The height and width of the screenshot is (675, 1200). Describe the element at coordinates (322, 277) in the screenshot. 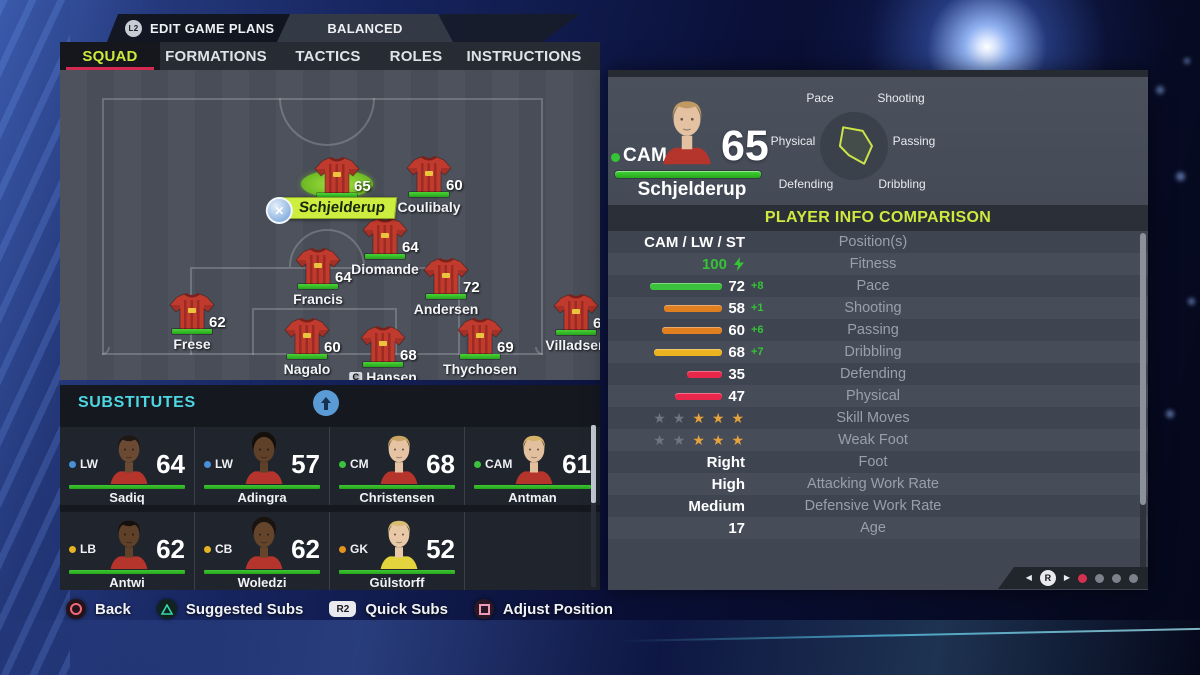

I see `pitch-player: 64 Francis` at that location.